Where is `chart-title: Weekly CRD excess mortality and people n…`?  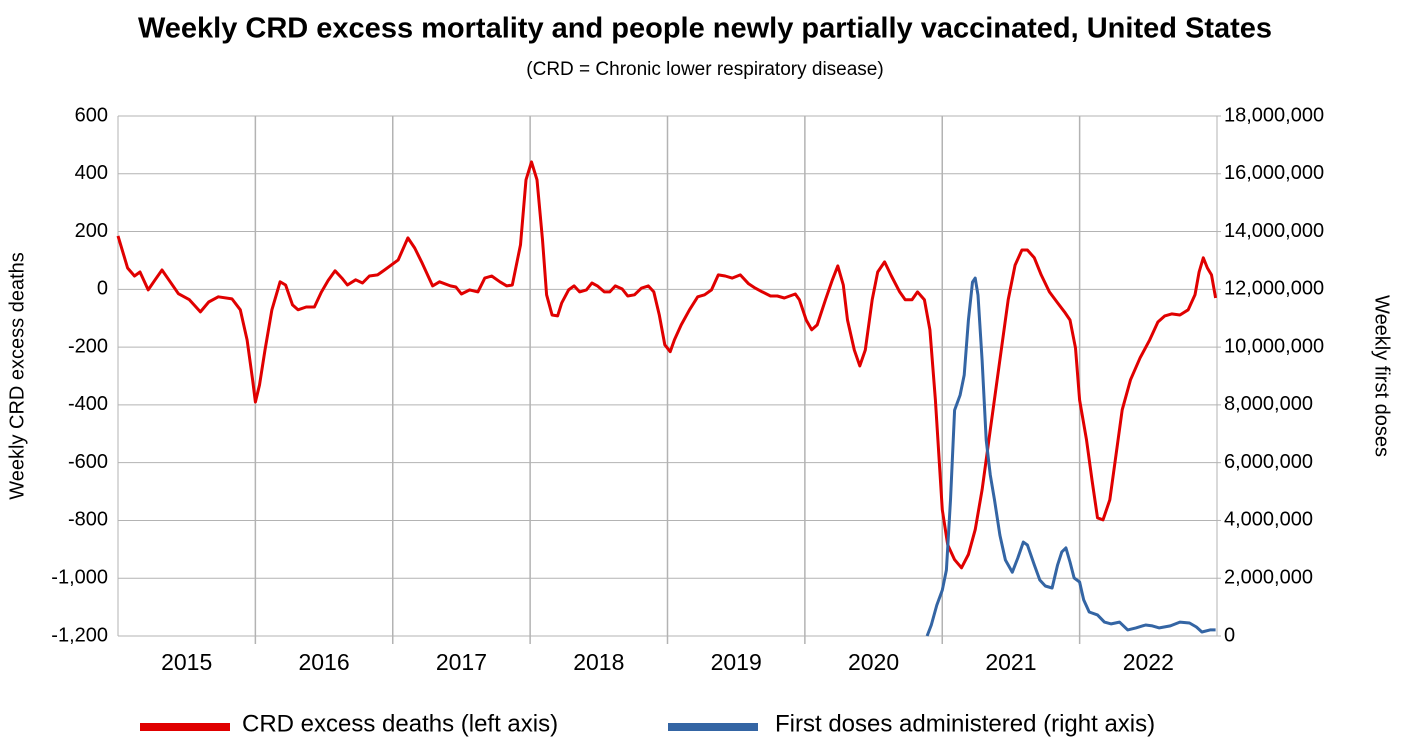 chart-title: Weekly CRD excess mortality and people n… is located at coordinates (705, 29).